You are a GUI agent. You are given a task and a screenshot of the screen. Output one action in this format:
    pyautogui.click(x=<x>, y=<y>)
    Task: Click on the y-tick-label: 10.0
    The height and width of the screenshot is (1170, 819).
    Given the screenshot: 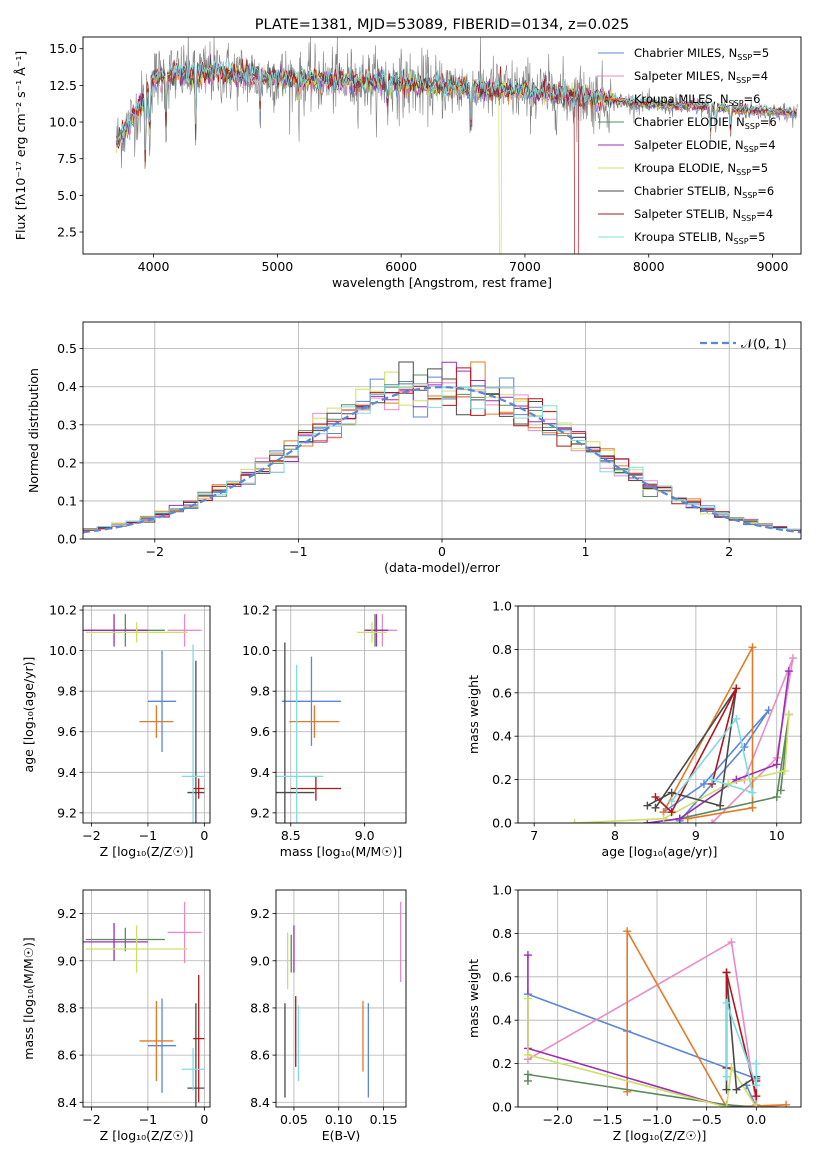 What is the action you would take?
    pyautogui.click(x=256, y=650)
    